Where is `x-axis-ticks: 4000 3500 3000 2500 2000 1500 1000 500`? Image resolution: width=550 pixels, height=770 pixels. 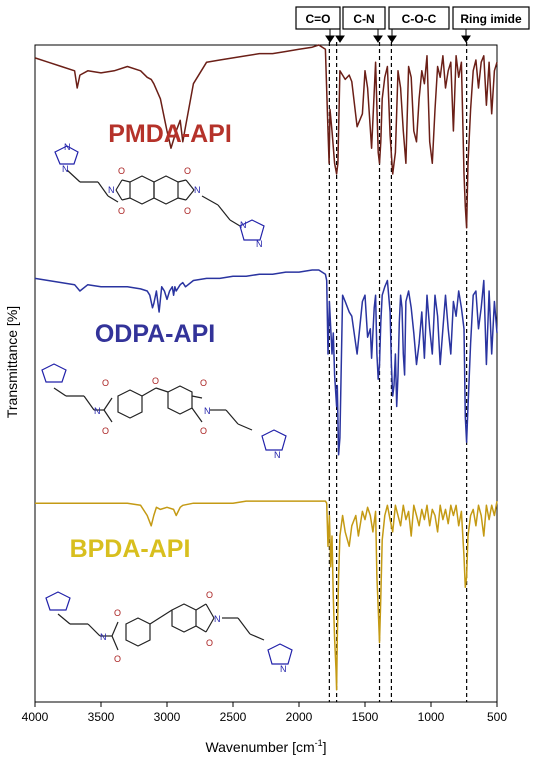 x-axis-ticks: 4000 3500 3000 2500 2000 1500 1000 500 is located at coordinates (264, 713).